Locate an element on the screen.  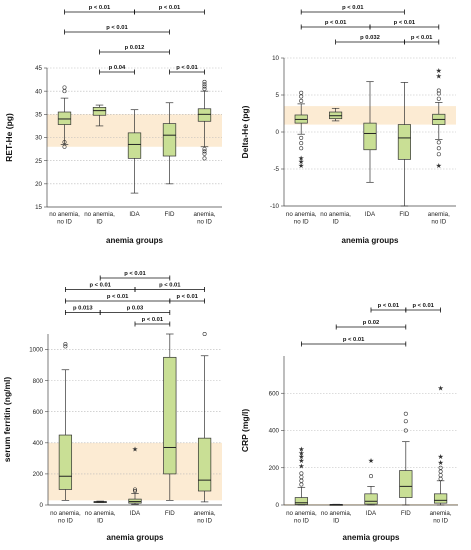
p-value-label: p 0.032 is located at coordinates (370, 38).